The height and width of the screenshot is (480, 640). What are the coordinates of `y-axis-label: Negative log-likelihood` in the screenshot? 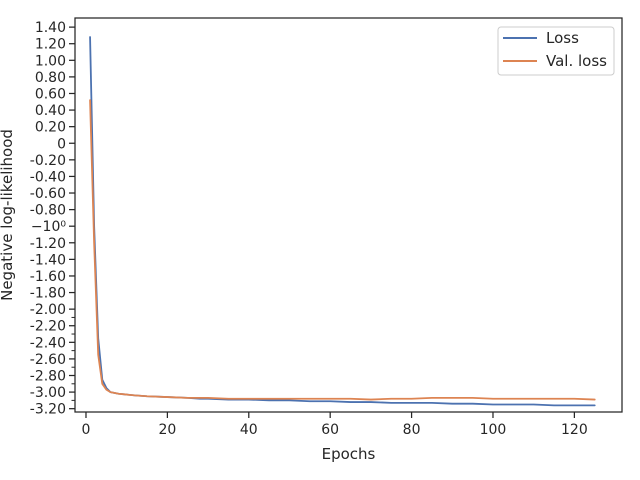 It's located at (8, 215).